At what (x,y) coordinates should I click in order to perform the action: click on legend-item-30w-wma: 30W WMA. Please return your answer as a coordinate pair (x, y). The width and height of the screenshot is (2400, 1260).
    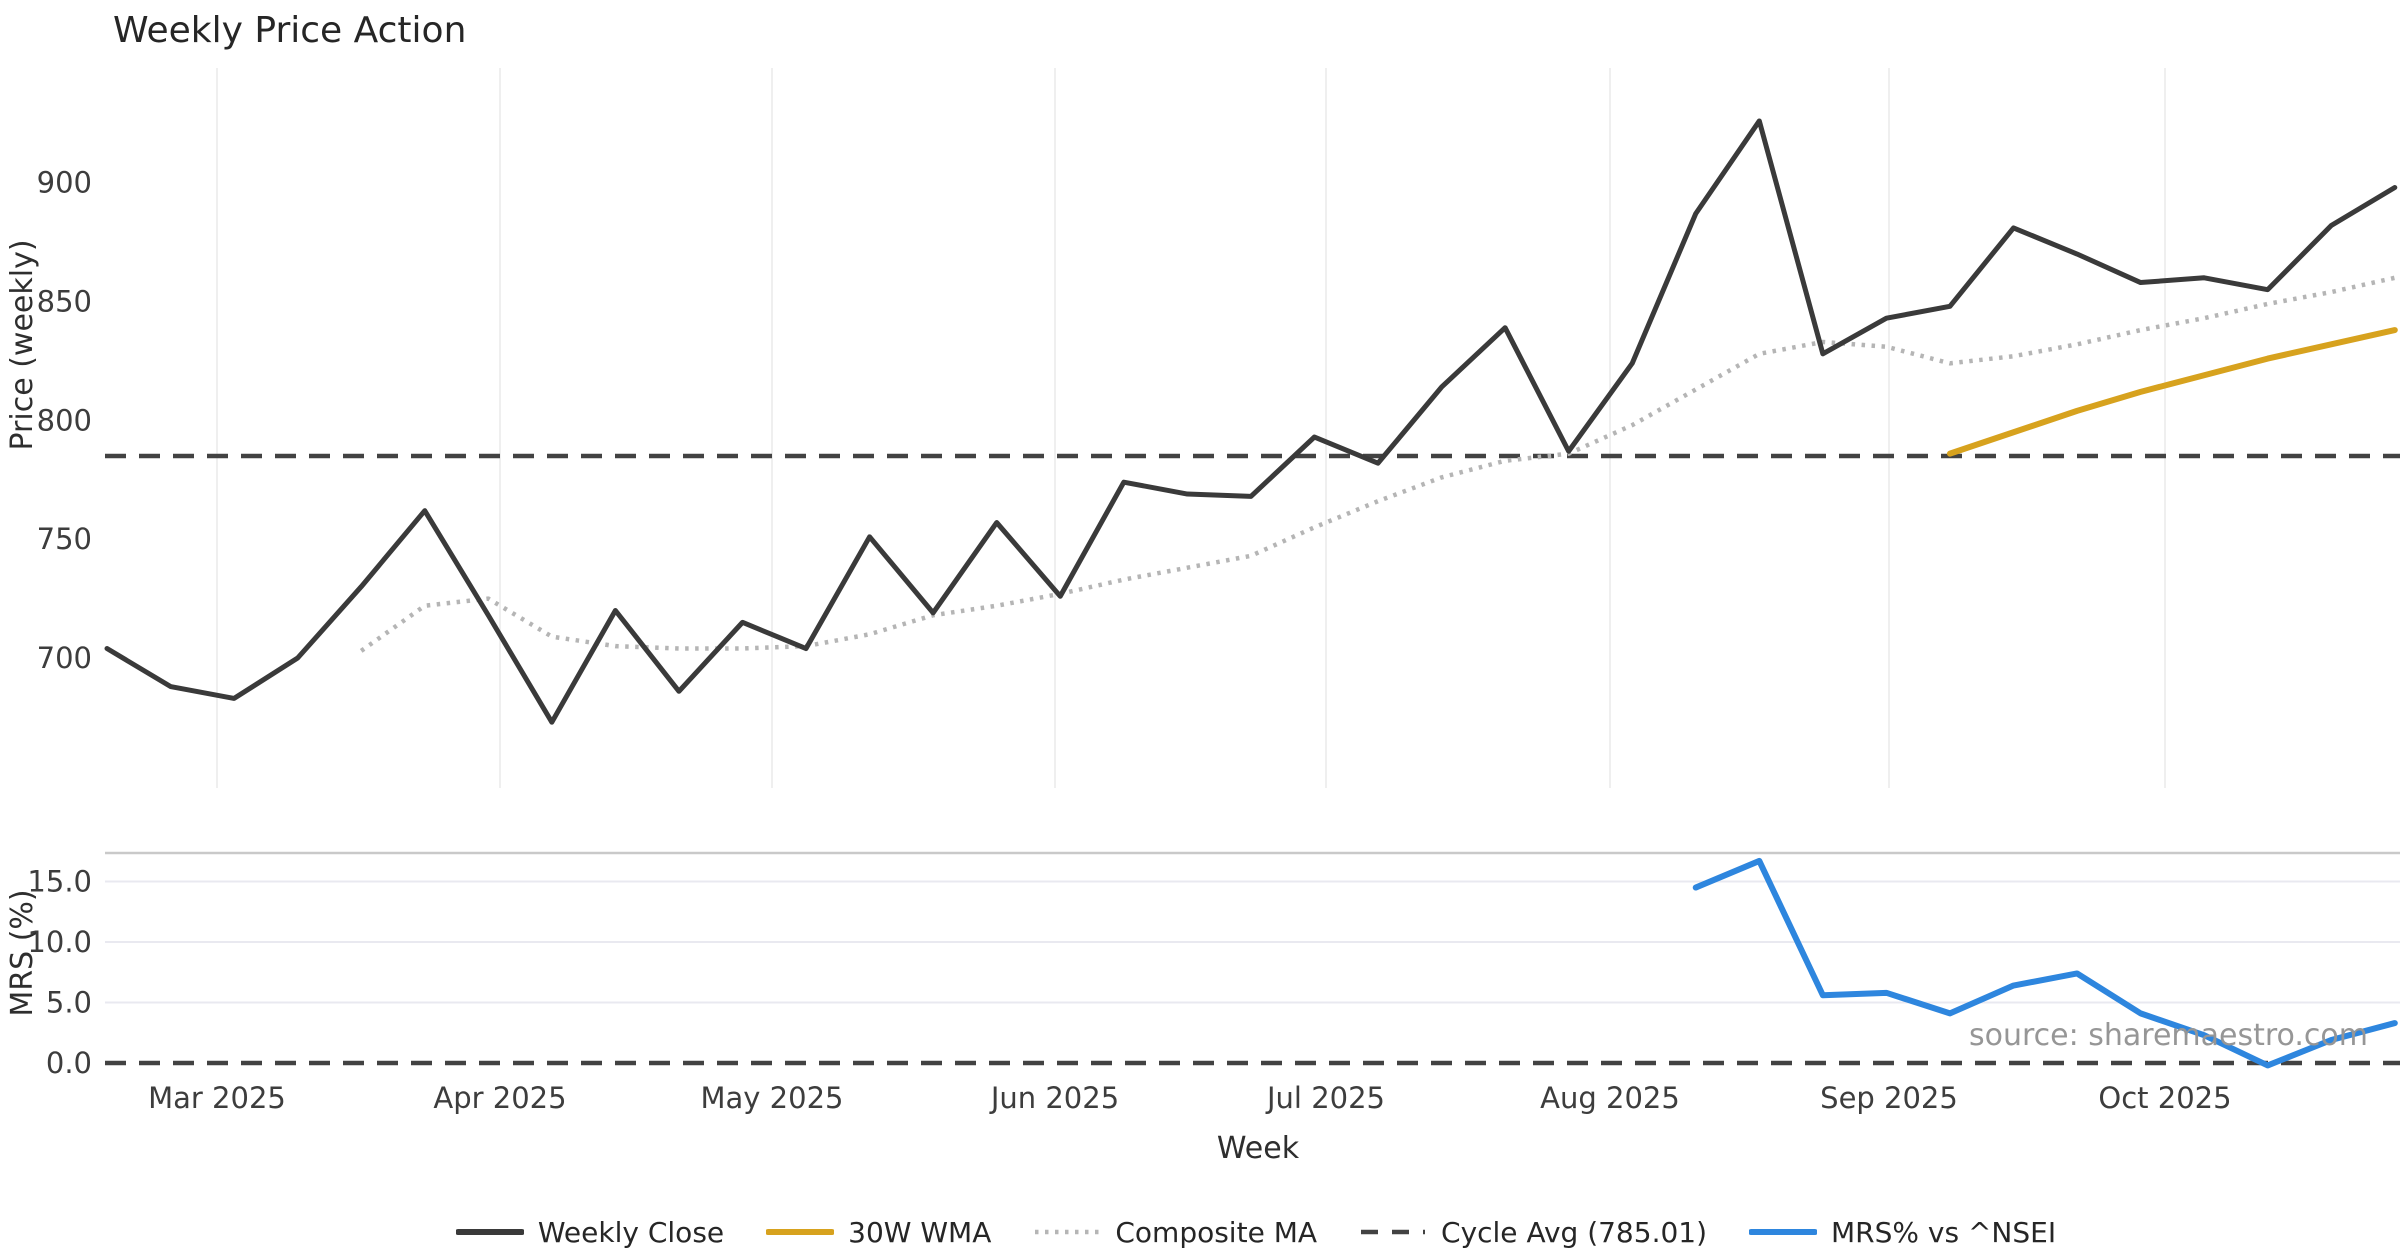
    Looking at the image, I should click on (878, 1232).